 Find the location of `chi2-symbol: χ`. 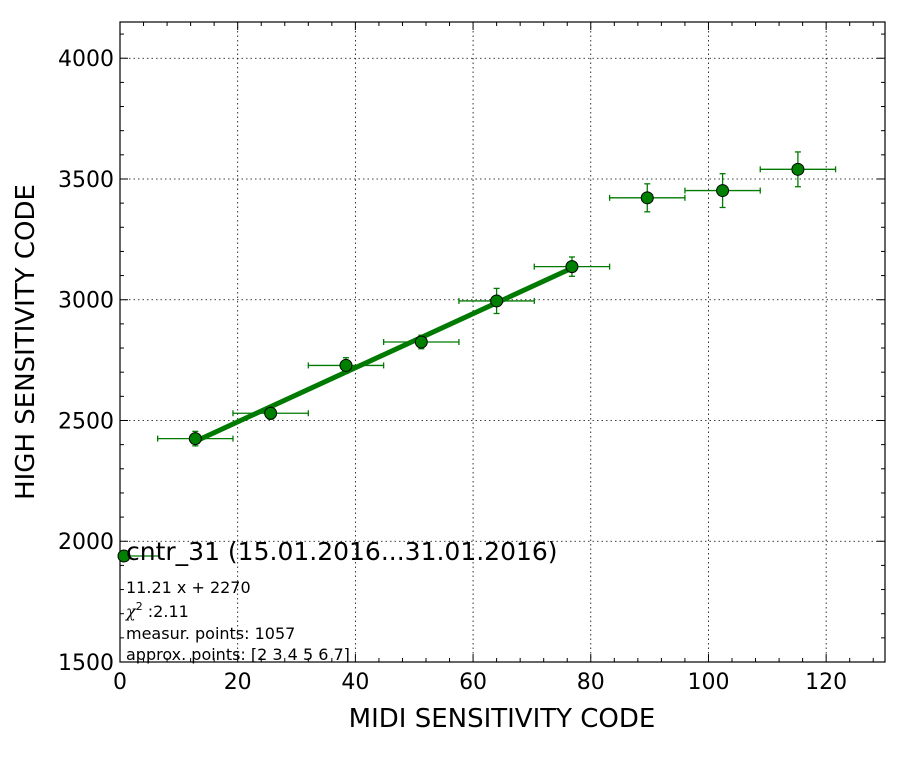

chi2-symbol: χ is located at coordinates (131, 611).